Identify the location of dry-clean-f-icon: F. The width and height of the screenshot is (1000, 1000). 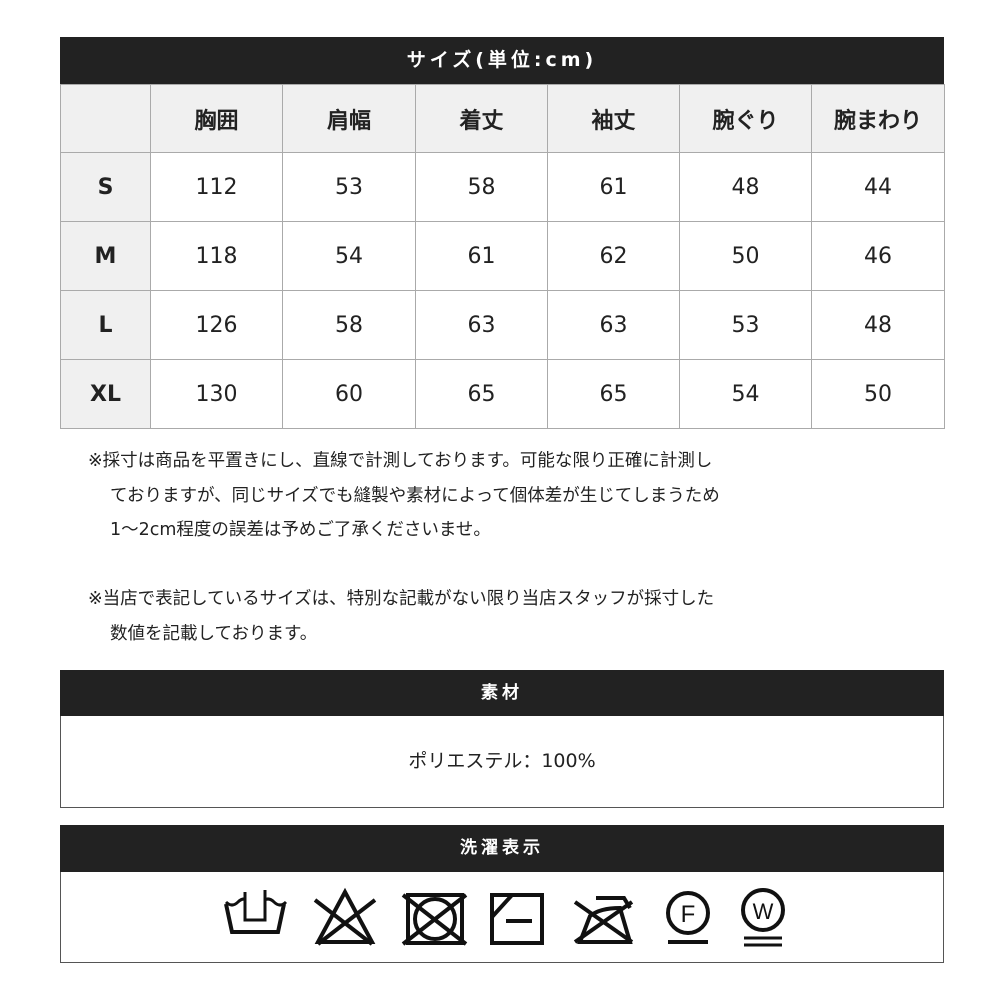
(688, 917).